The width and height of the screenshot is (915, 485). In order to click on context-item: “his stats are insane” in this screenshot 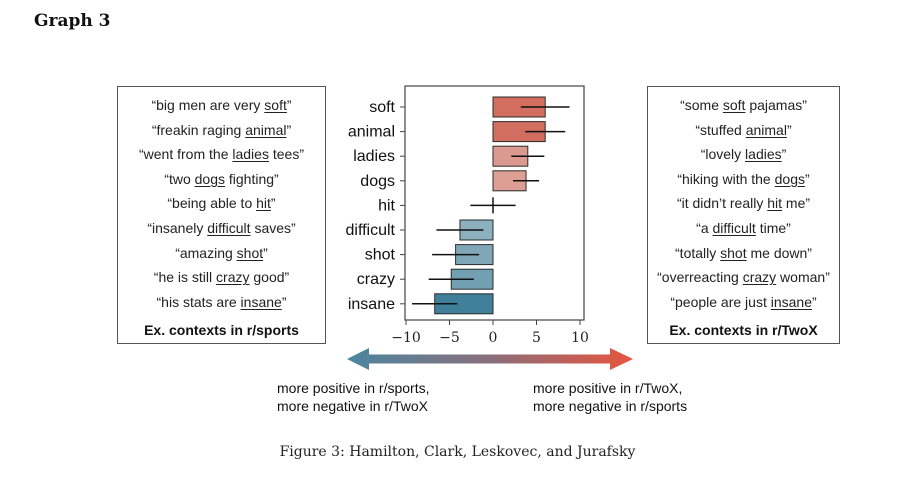, I will do `click(221, 302)`.